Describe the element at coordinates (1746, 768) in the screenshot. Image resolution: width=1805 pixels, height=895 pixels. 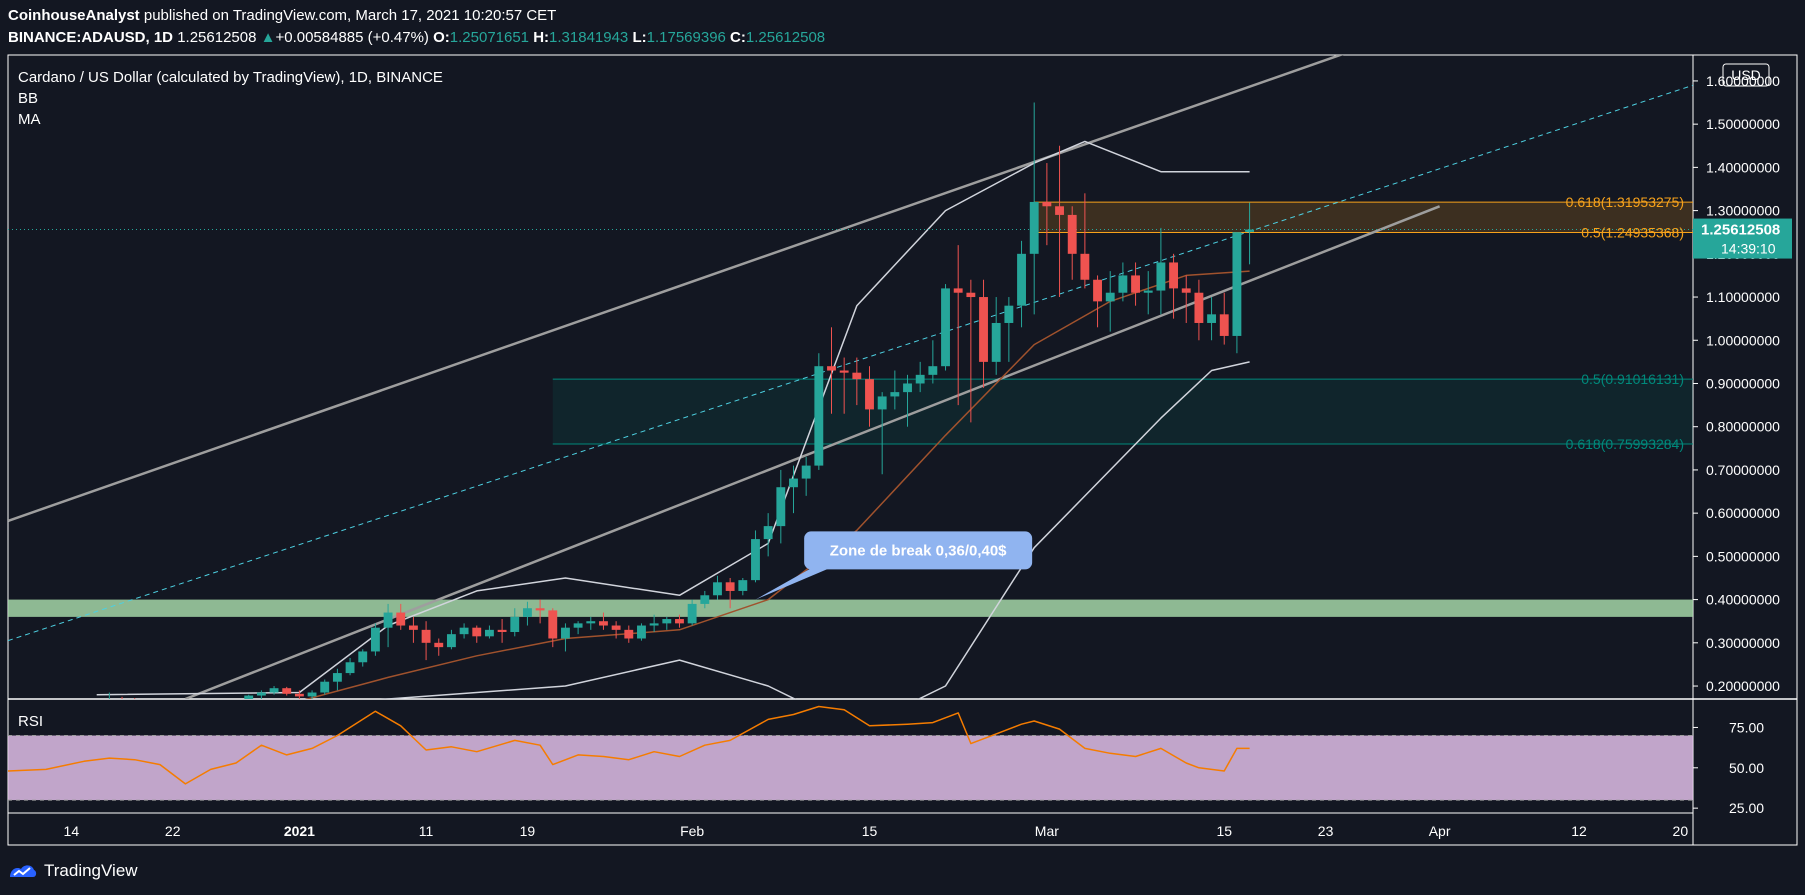
I see `rsi-tick-label: 50.00` at that location.